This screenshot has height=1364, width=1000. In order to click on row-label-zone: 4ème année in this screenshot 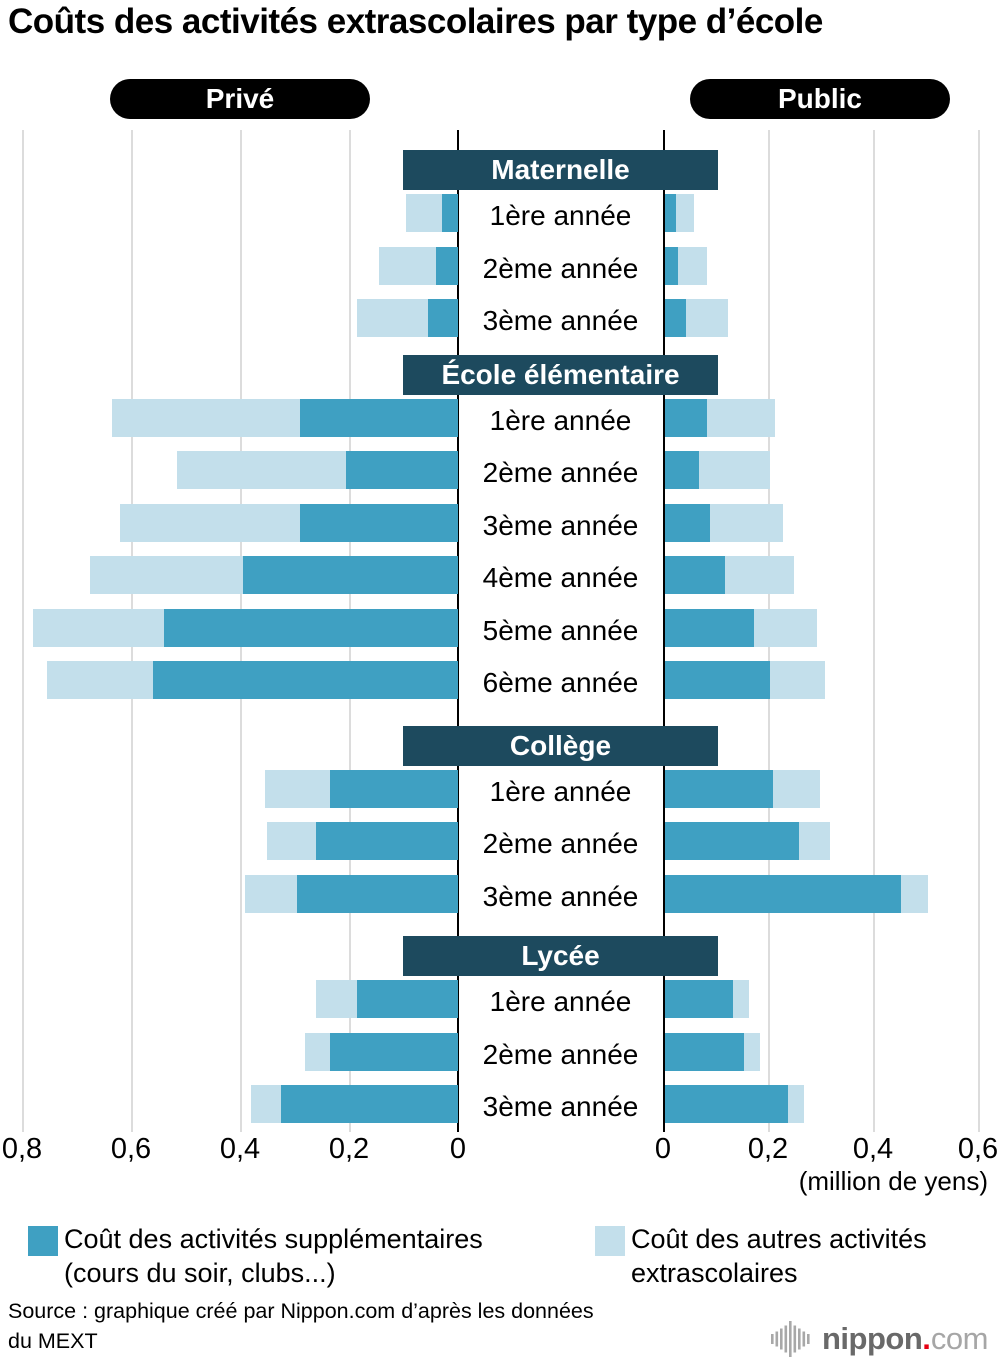, I will do `click(560, 581)`.